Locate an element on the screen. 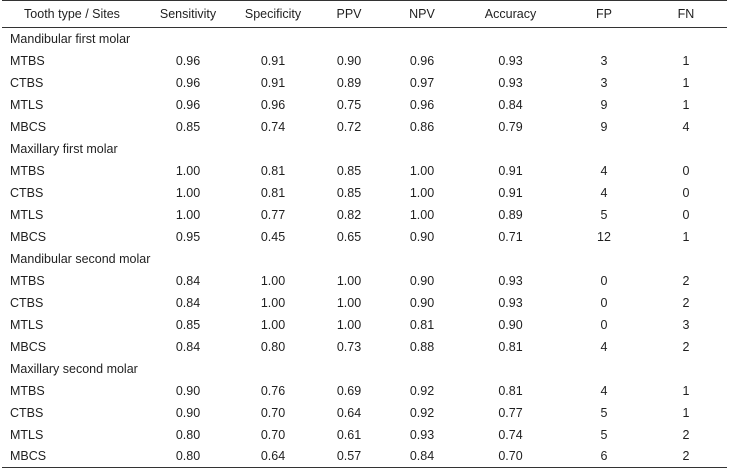 The width and height of the screenshot is (729, 469). cell-specificity: 0.45 is located at coordinates (273, 236).